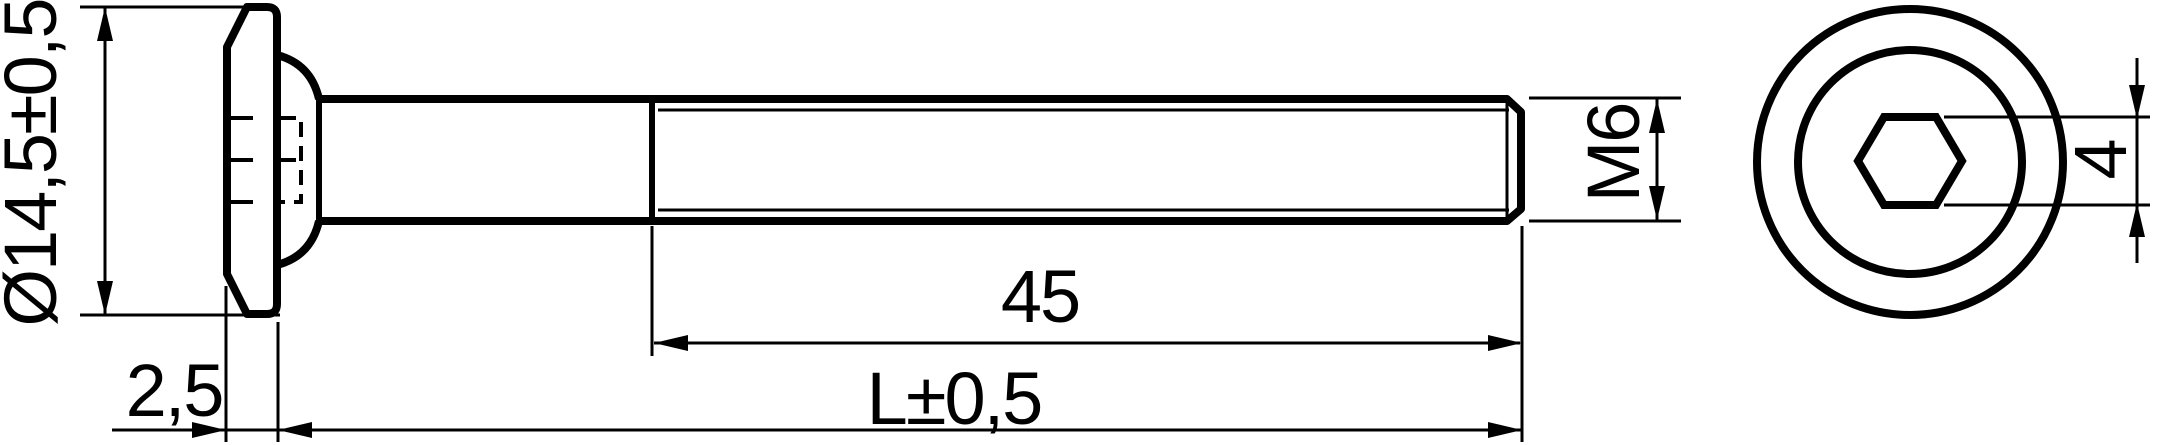 The width and height of the screenshot is (2157, 445). Describe the element at coordinates (2100, 159) in the screenshot. I see `socket-across-flats-label: 4` at that location.